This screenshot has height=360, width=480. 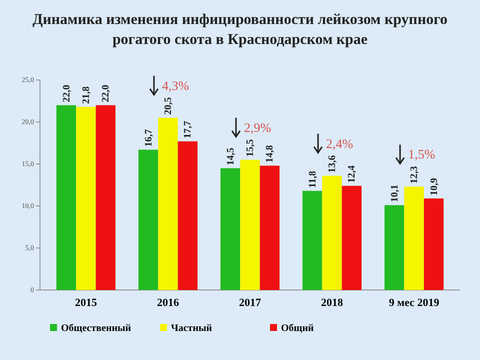 What do you see at coordinates (414, 303) in the screenshot?
I see `x-tick-label: 9 мес 2019` at bounding box center [414, 303].